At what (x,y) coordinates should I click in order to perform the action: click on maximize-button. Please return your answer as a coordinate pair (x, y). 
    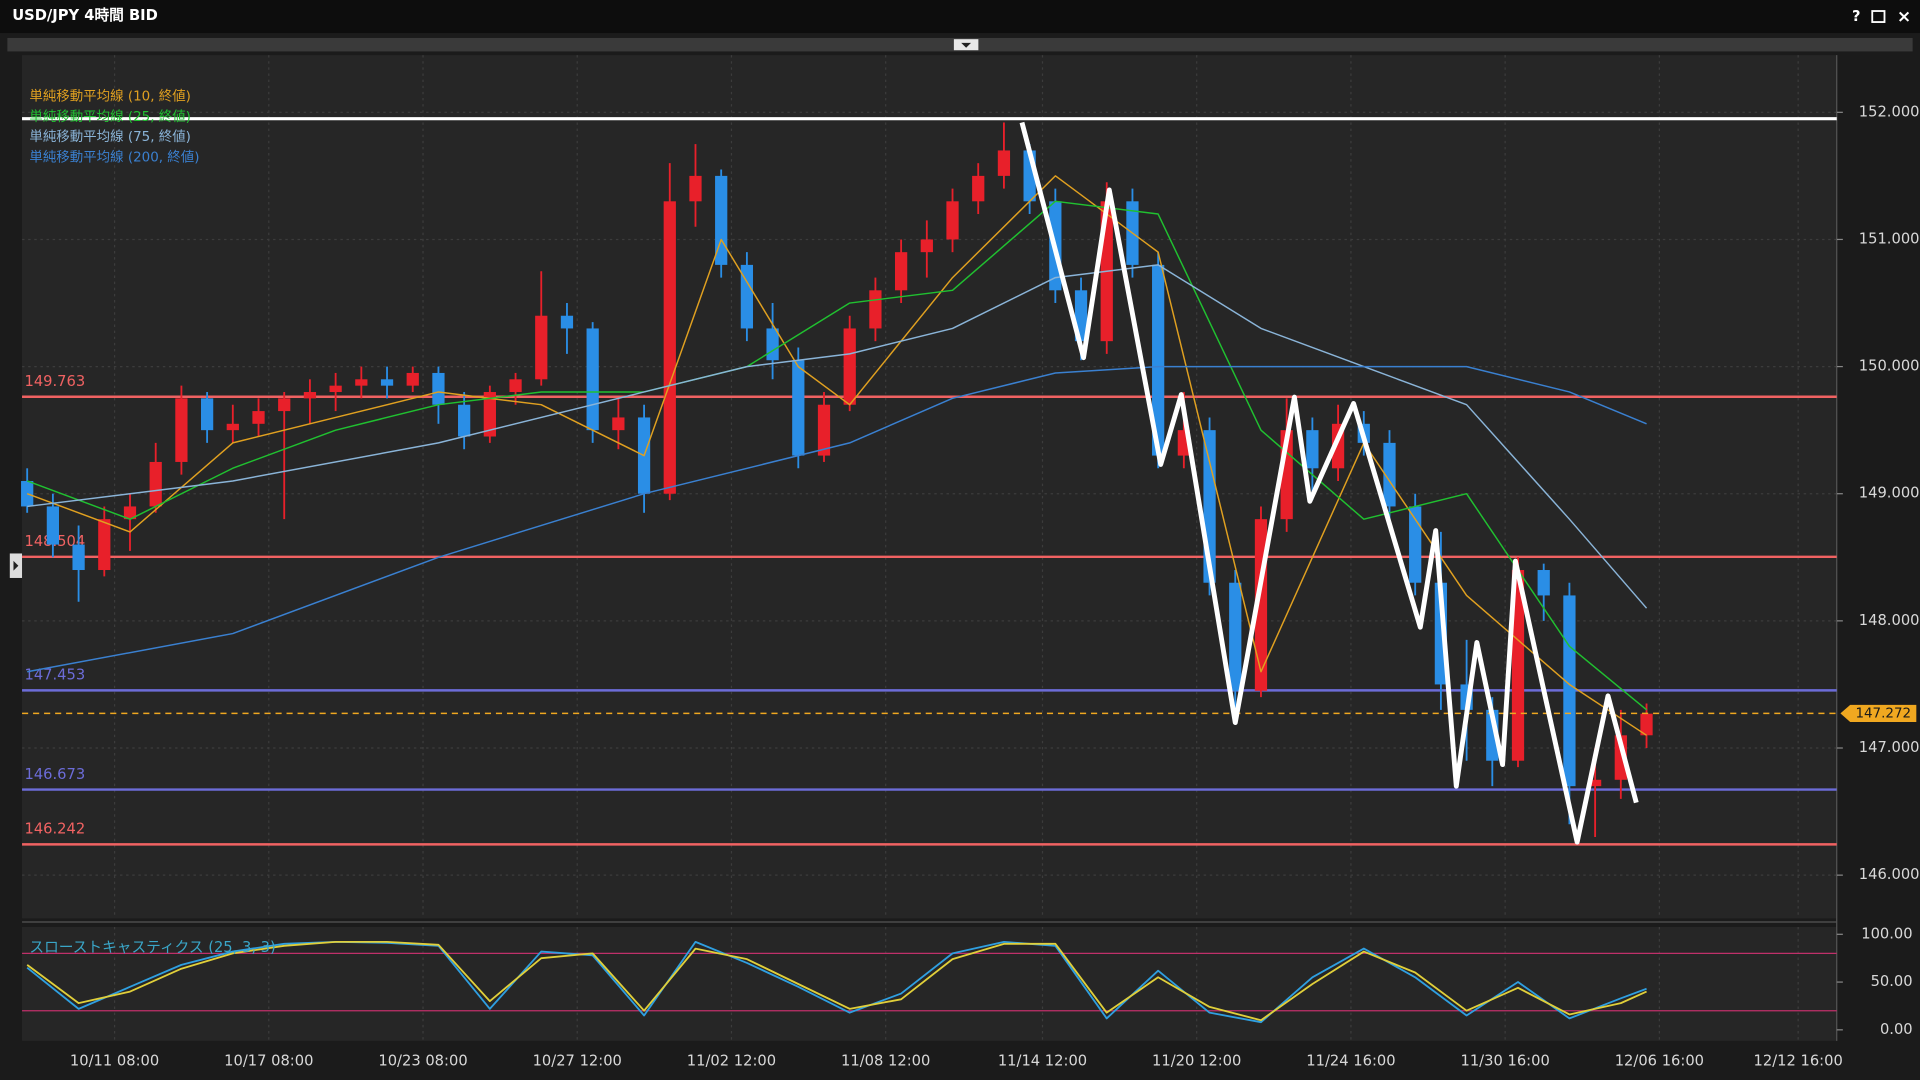
    Looking at the image, I should click on (1878, 16).